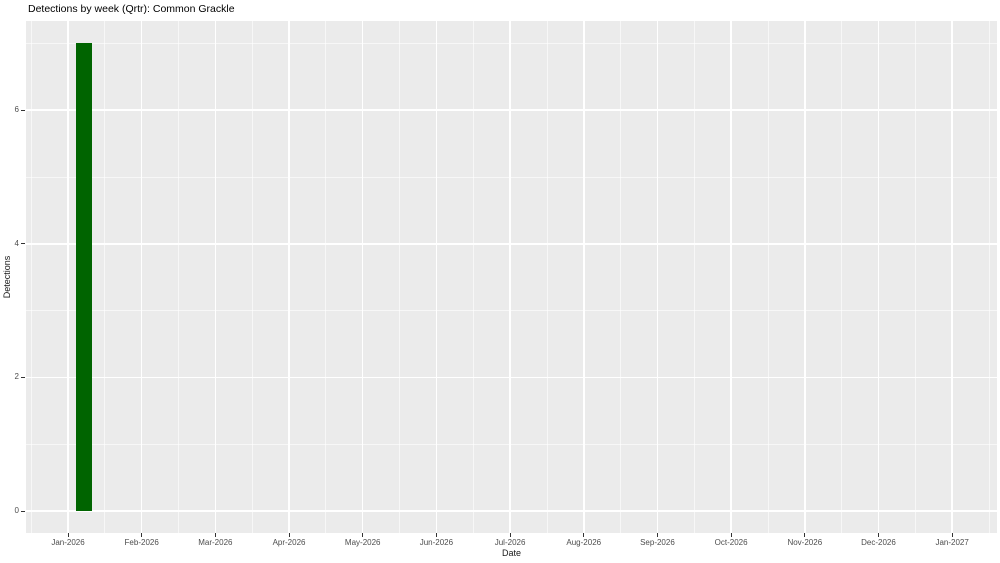 The height and width of the screenshot is (563, 1000). I want to click on x-tick-label: Mar-2026, so click(215, 542).